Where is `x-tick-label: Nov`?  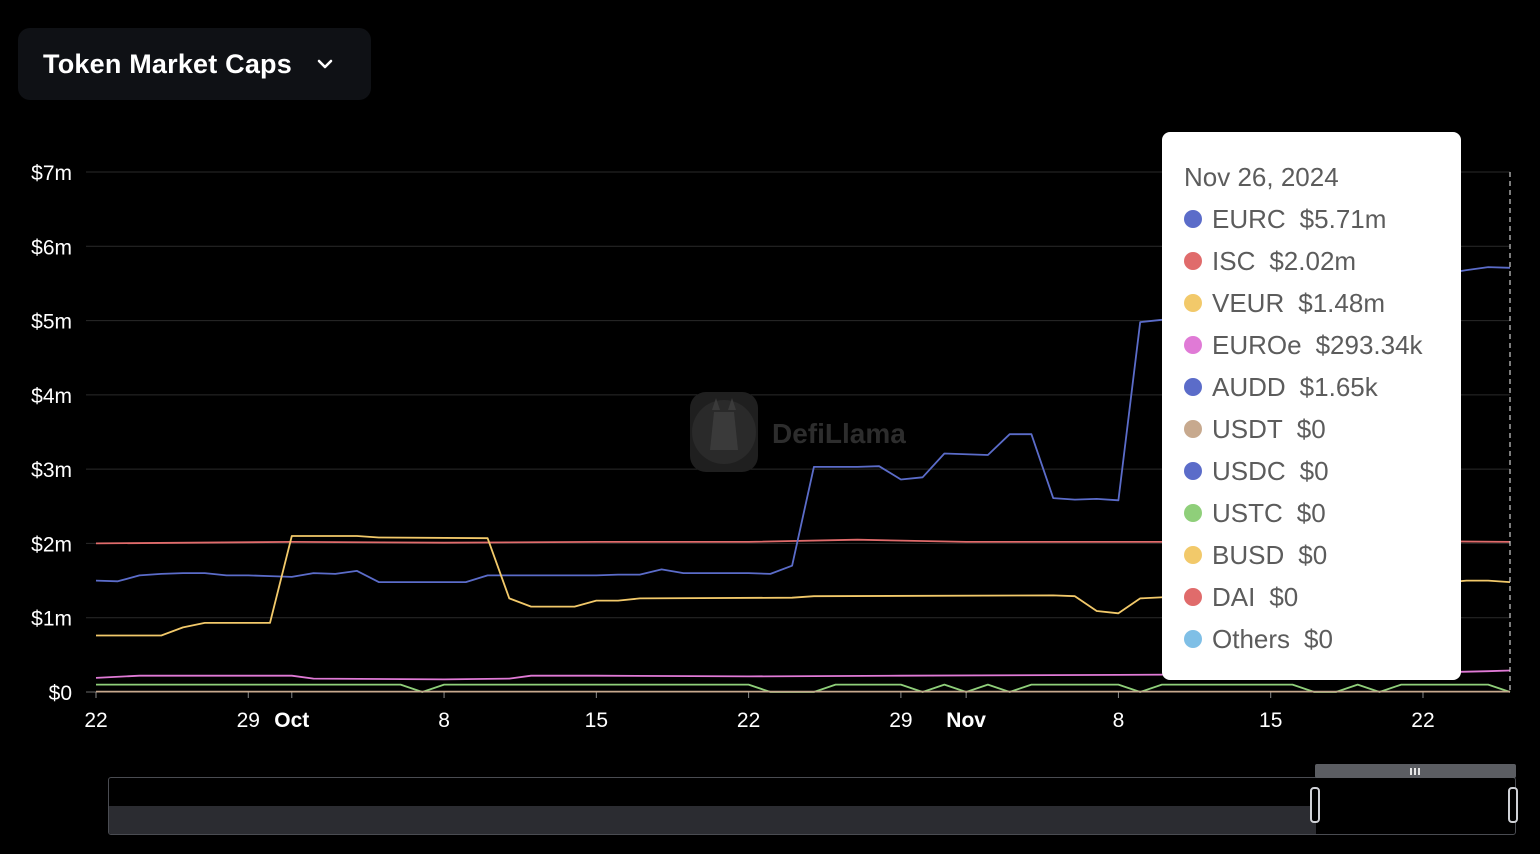 x-tick-label: Nov is located at coordinates (966, 720).